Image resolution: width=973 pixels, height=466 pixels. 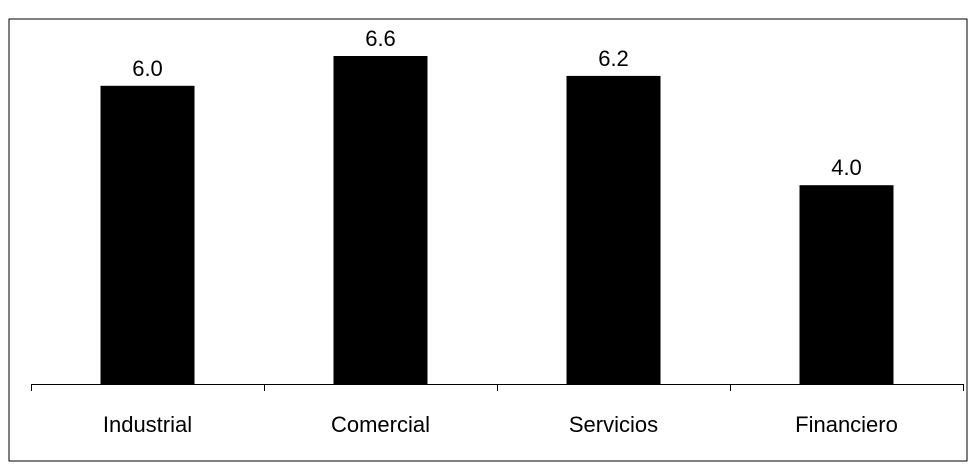 What do you see at coordinates (613, 230) in the screenshot?
I see `bar-servicios` at bounding box center [613, 230].